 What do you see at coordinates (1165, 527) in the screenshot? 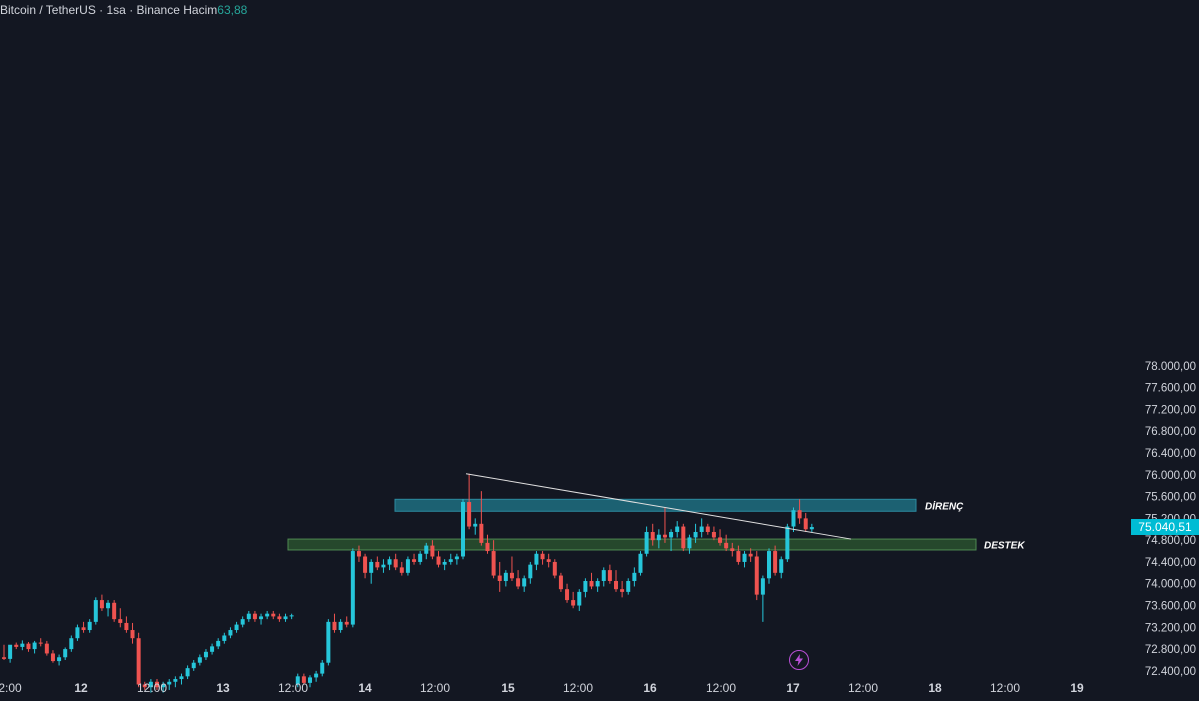
I see `last-price-tag: 75.040,51` at bounding box center [1165, 527].